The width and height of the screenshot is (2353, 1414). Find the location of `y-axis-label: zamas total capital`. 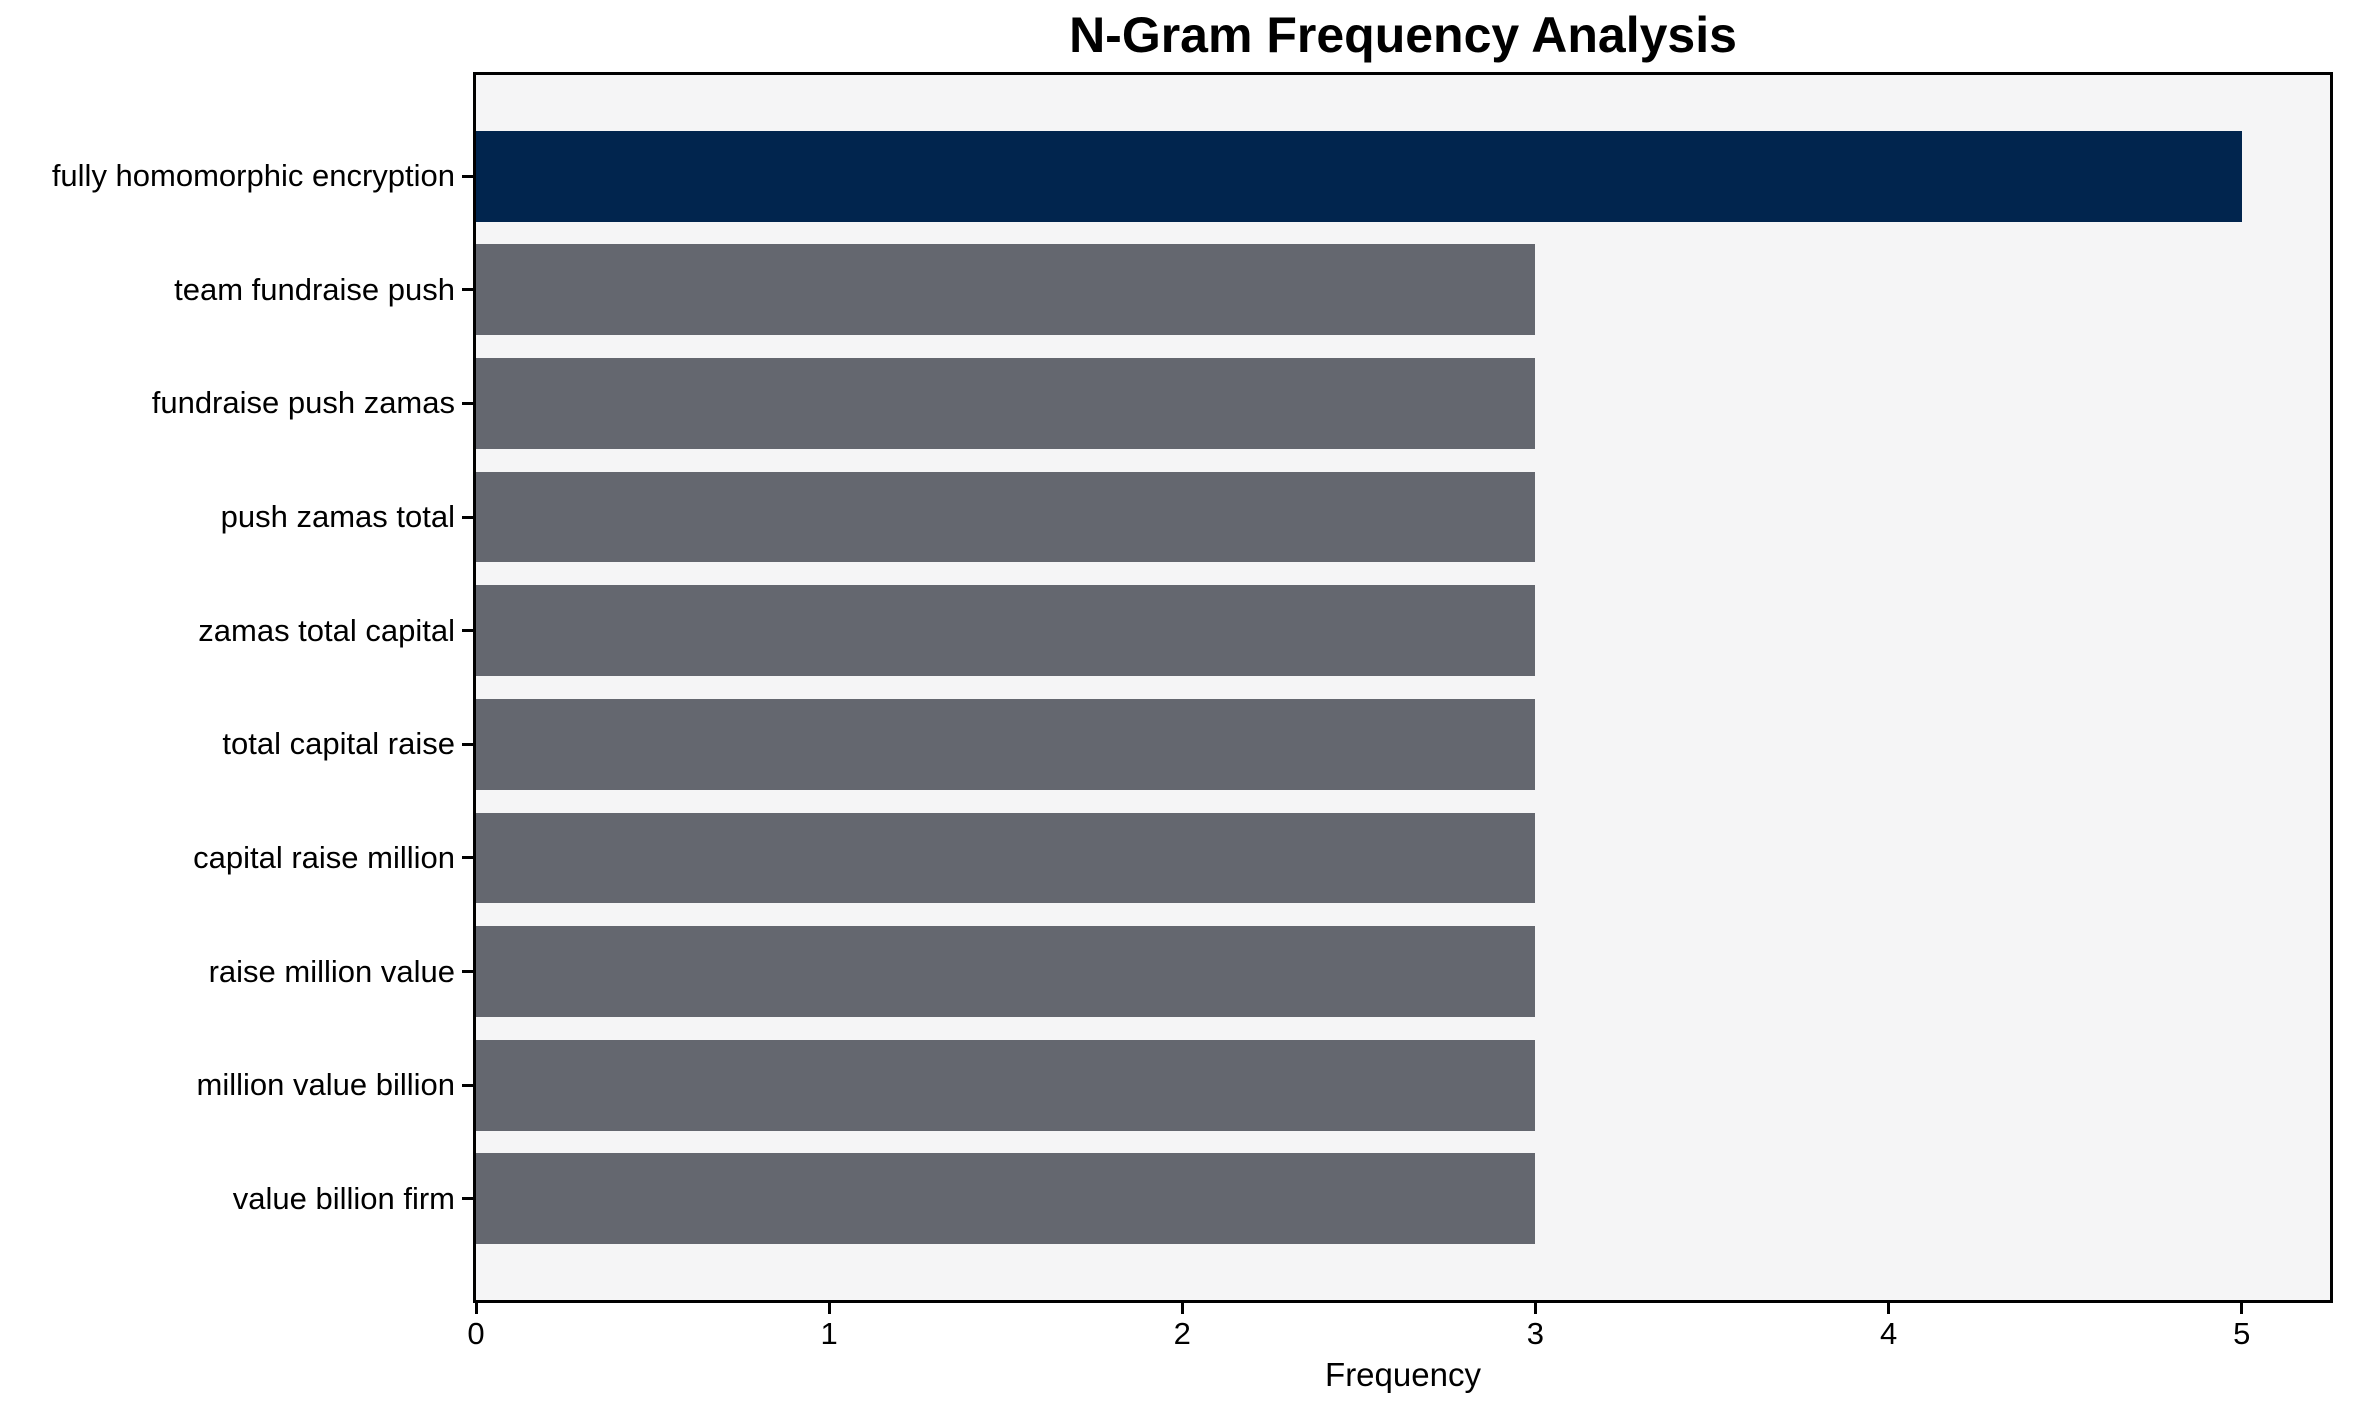

y-axis-label: zamas total capital is located at coordinates (326, 630).